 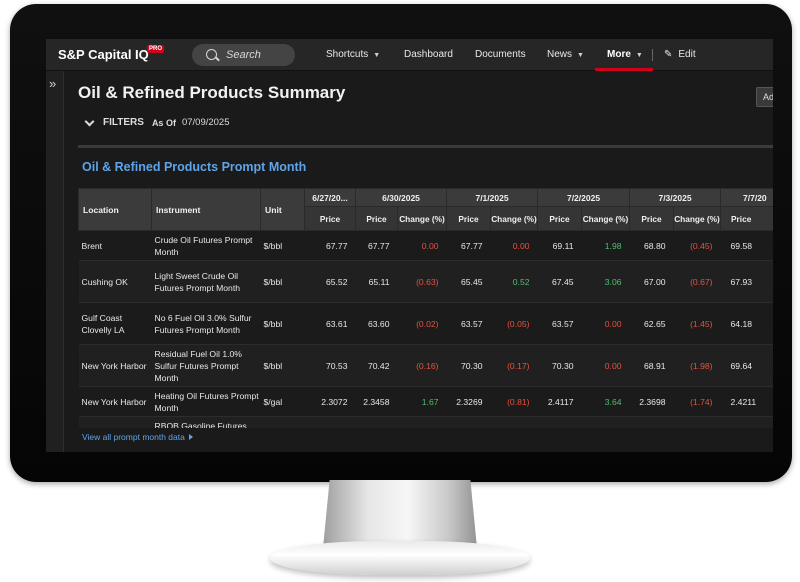 I want to click on view-all-link: View all prompt month data, so click(x=137, y=437).